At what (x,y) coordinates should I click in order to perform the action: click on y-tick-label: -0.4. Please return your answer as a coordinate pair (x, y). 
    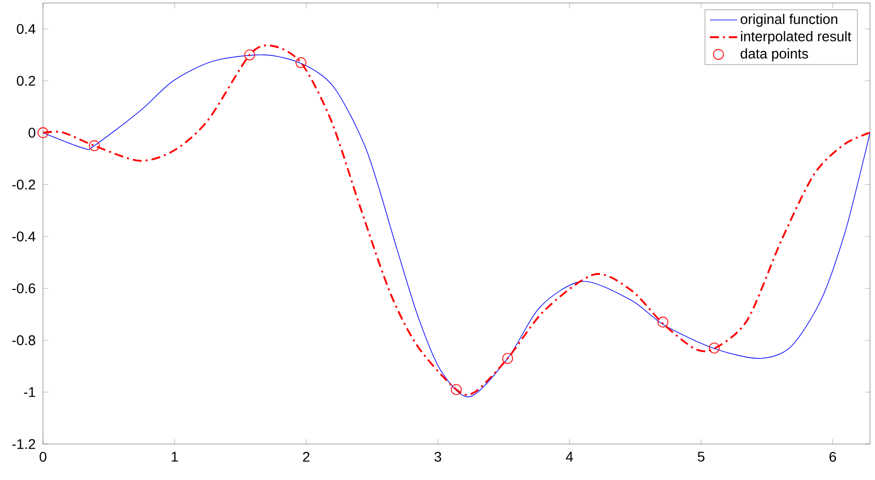
    Looking at the image, I should click on (24, 237).